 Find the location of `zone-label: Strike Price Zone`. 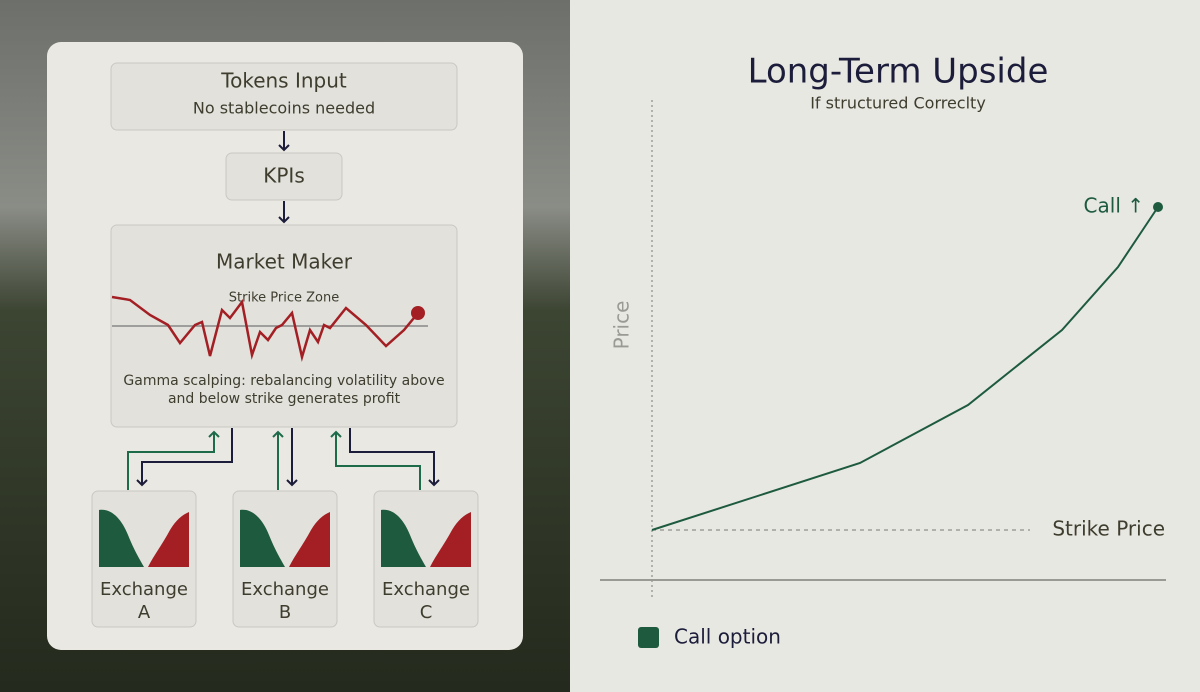

zone-label: Strike Price Zone is located at coordinates (284, 298).